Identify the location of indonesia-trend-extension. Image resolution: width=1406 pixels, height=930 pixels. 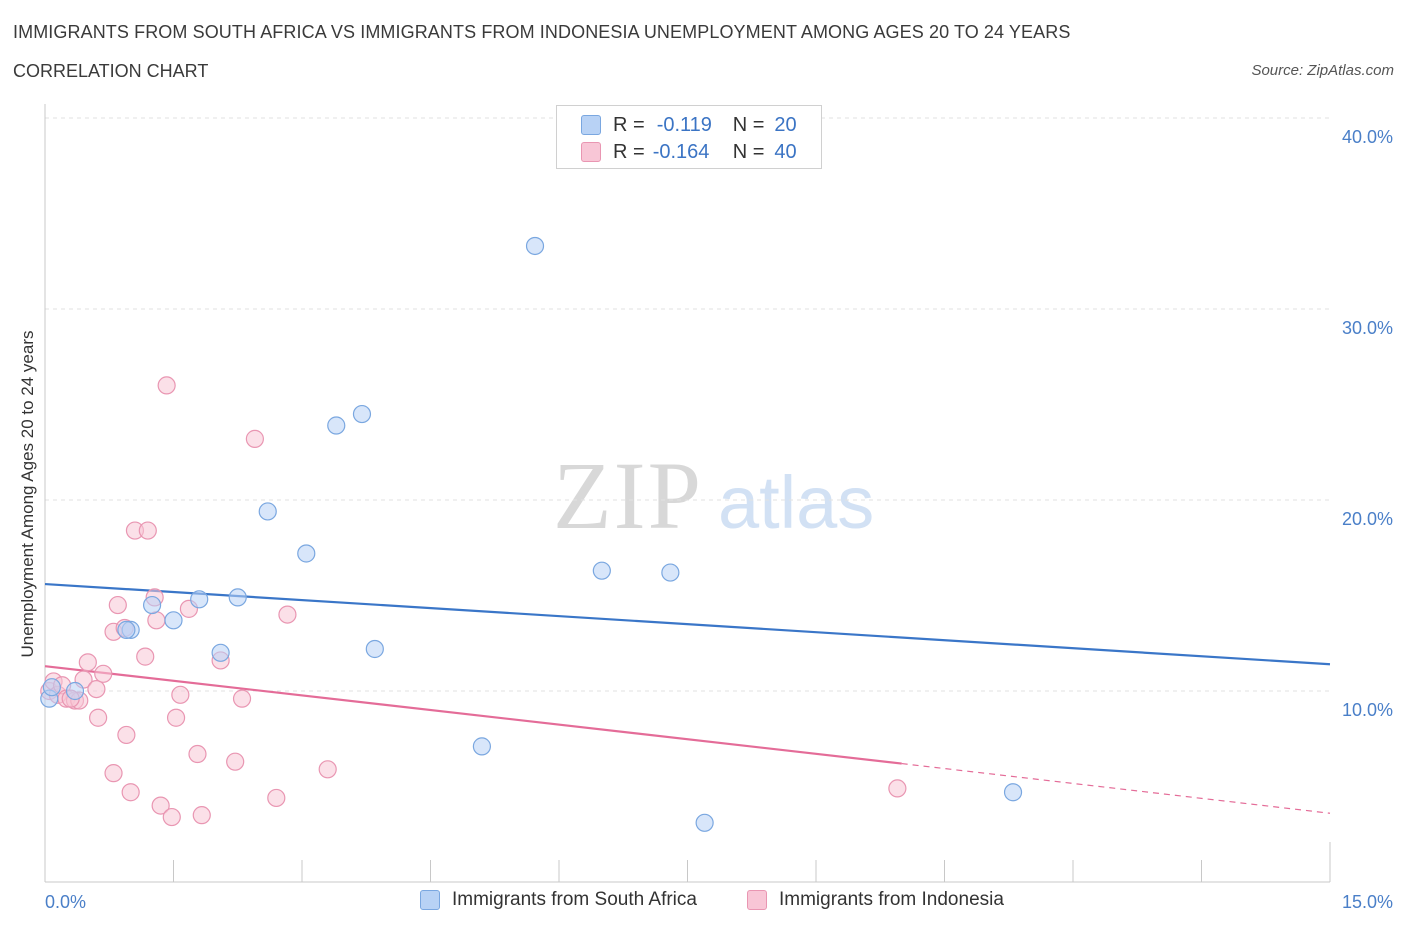
(1116, 788).